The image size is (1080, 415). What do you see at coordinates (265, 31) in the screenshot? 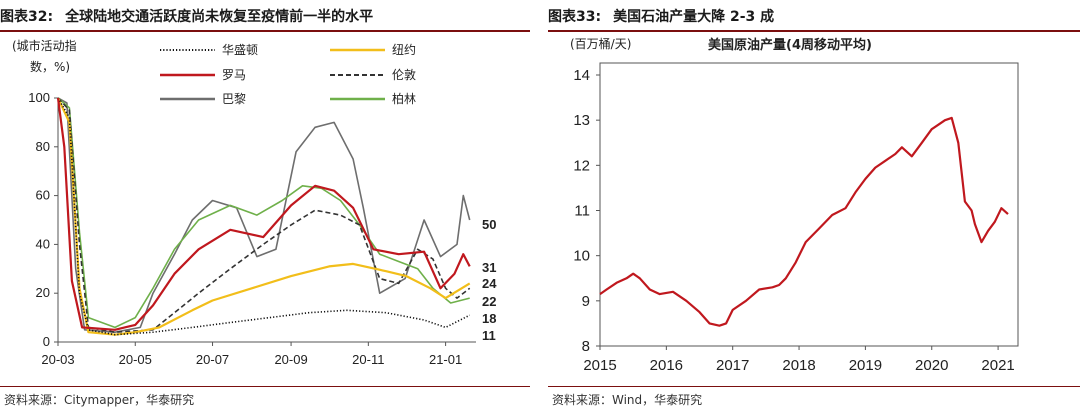
I see `left-top-rule` at bounding box center [265, 31].